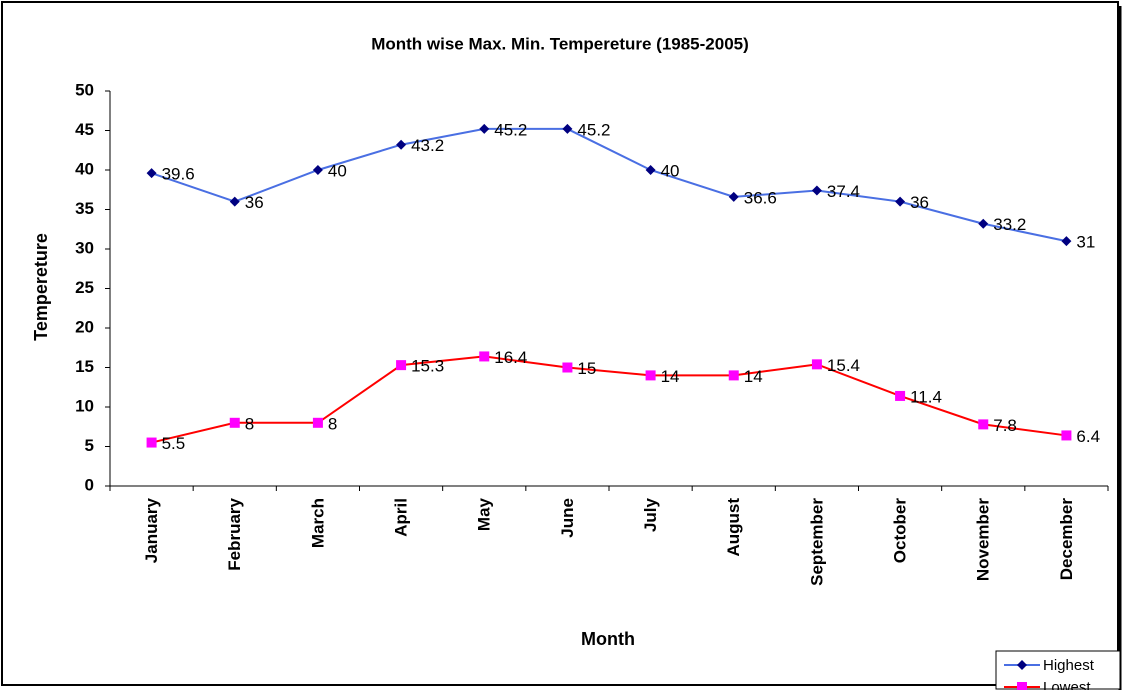 This screenshot has height=690, width=1123. I want to click on legend: Highest Lowest, so click(1058, 670).